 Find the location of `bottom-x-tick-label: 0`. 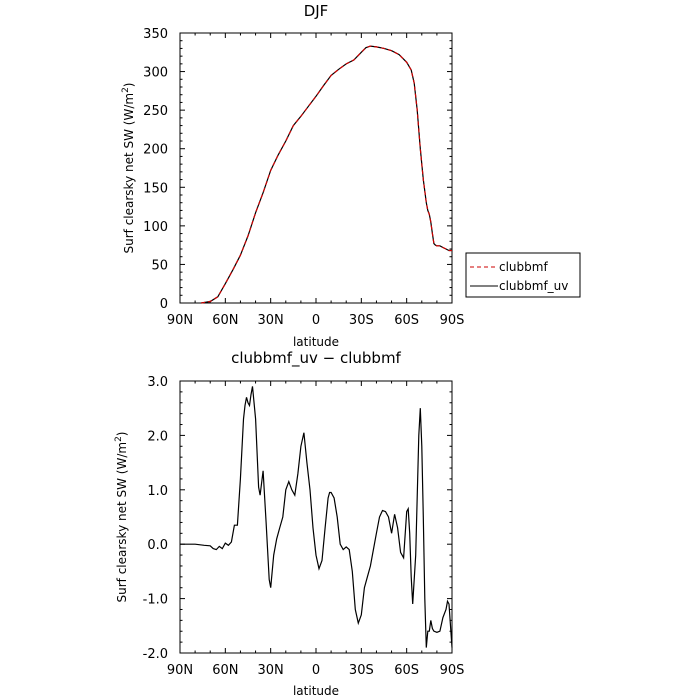

bottom-x-tick-label: 0 is located at coordinates (316, 670).